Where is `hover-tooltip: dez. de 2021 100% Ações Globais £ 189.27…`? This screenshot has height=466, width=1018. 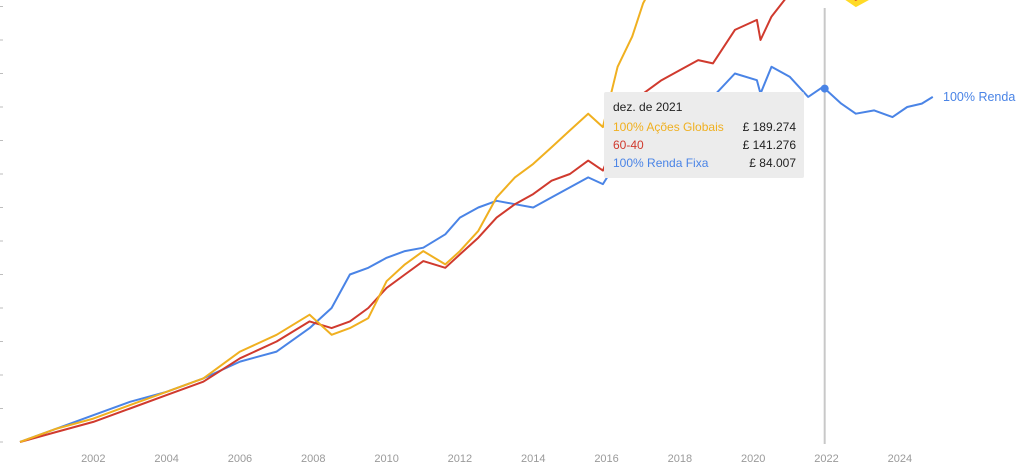 hover-tooltip: dez. de 2021 100% Ações Globais £ 189.27… is located at coordinates (704, 135).